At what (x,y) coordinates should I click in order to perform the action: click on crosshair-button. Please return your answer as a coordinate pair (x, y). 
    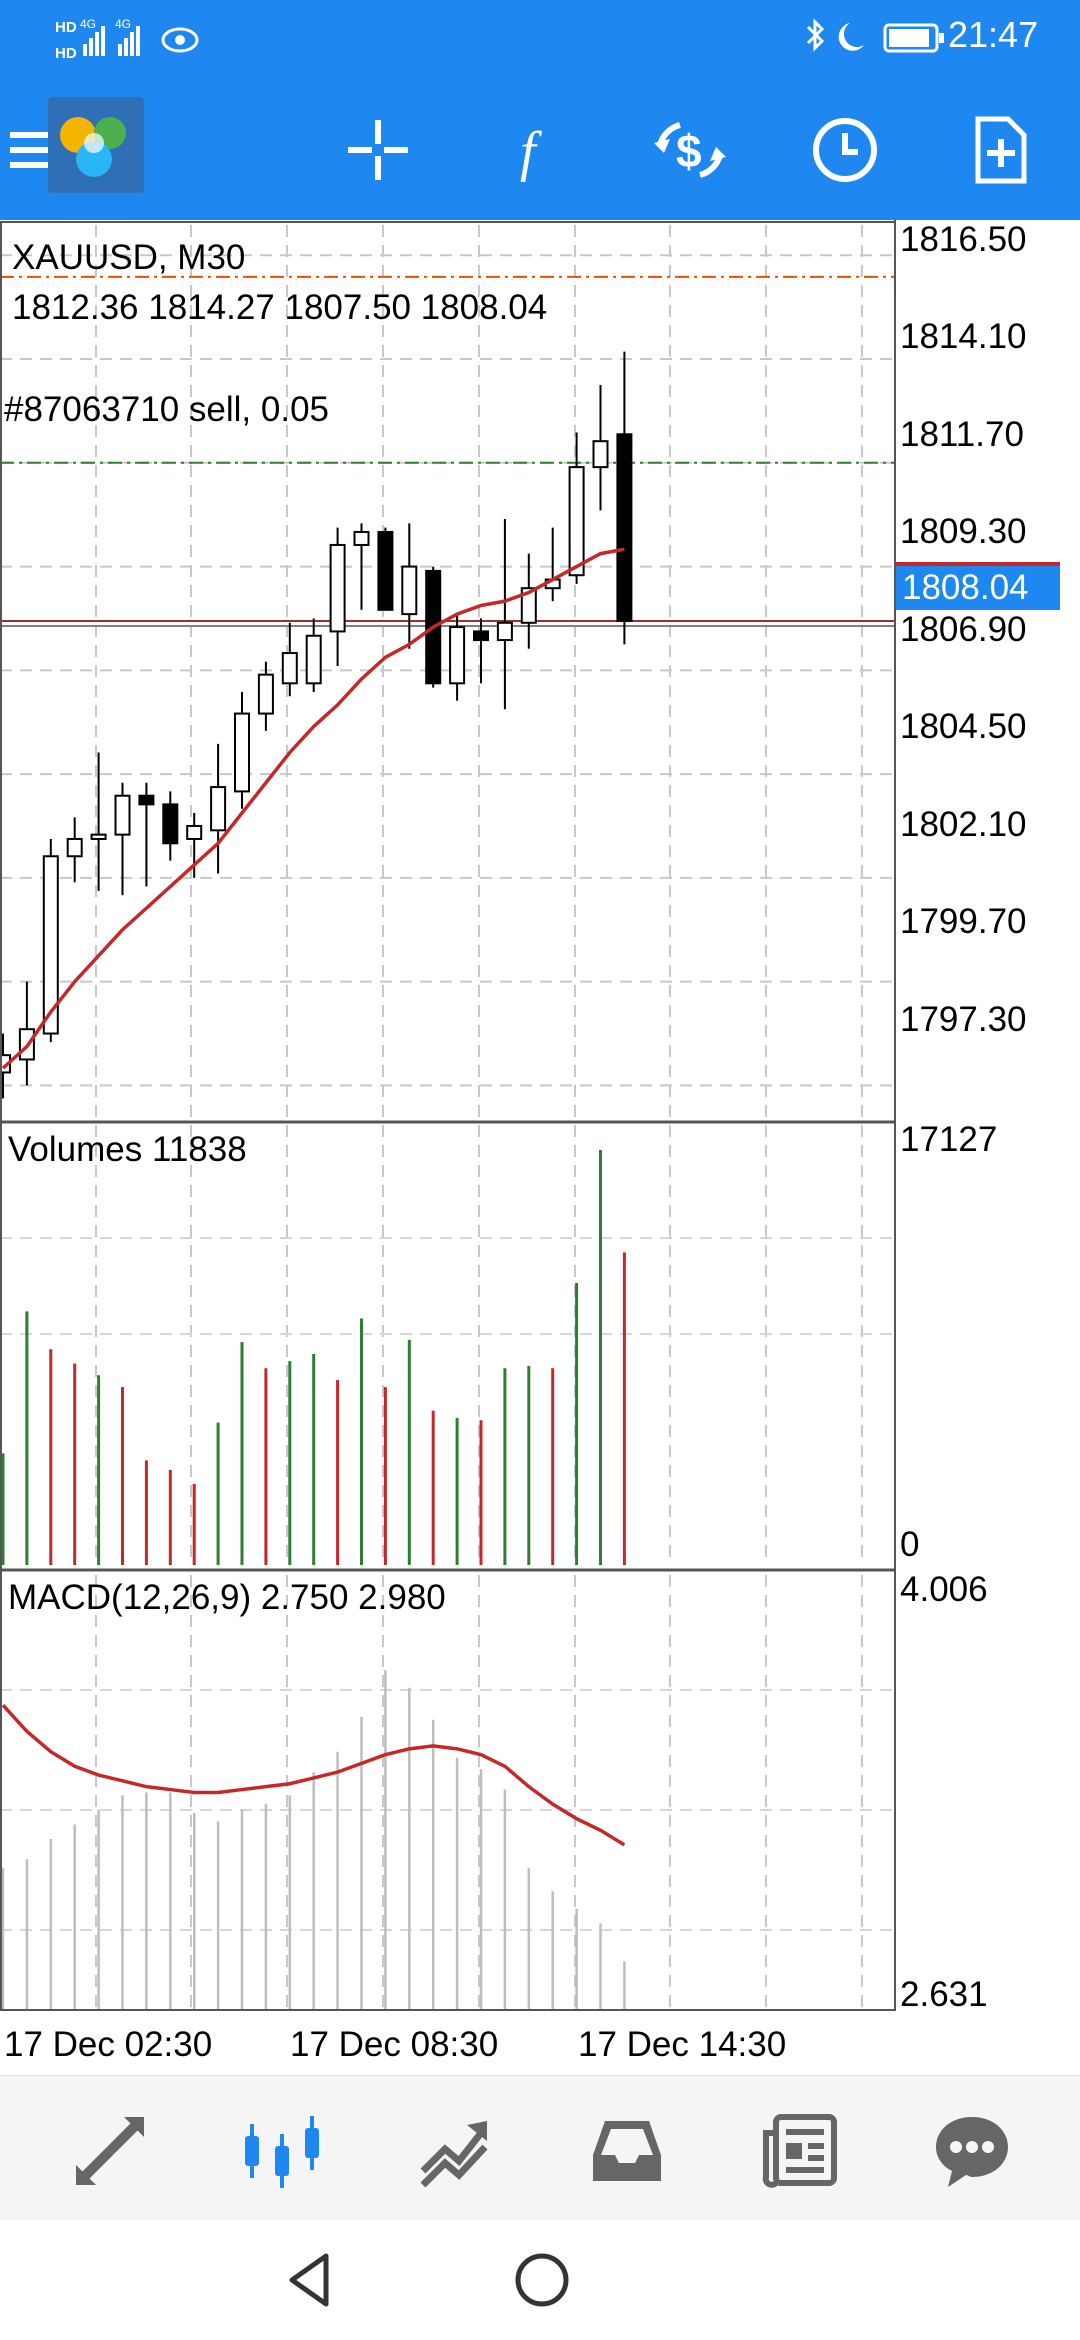
    Looking at the image, I should click on (378, 150).